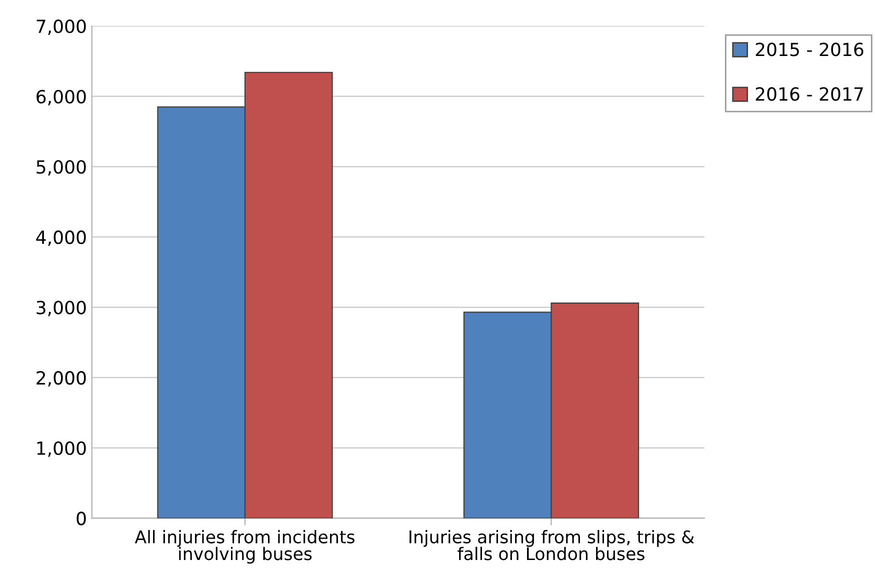  I want to click on y-tick-label: 4,000, so click(61, 238).